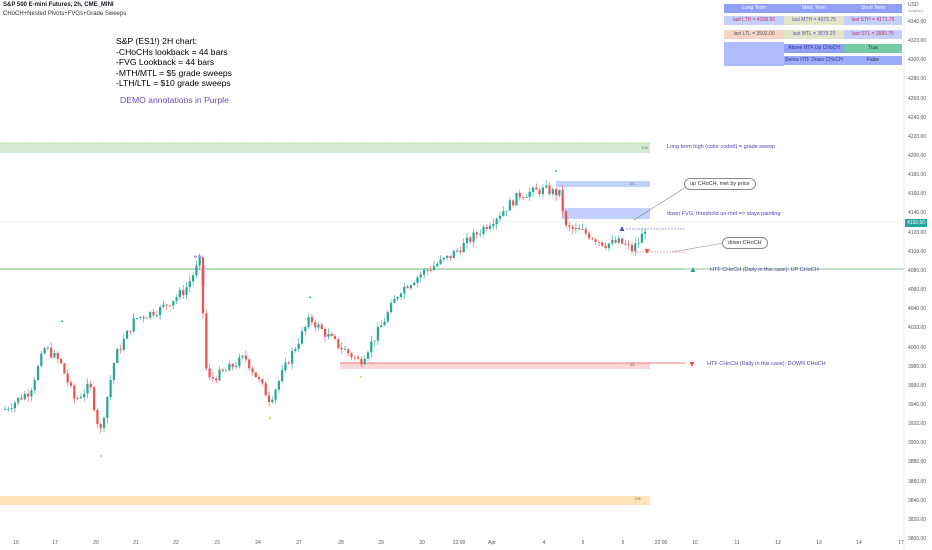  I want to click on pivot-high-marker: ▲, so click(200, 261).